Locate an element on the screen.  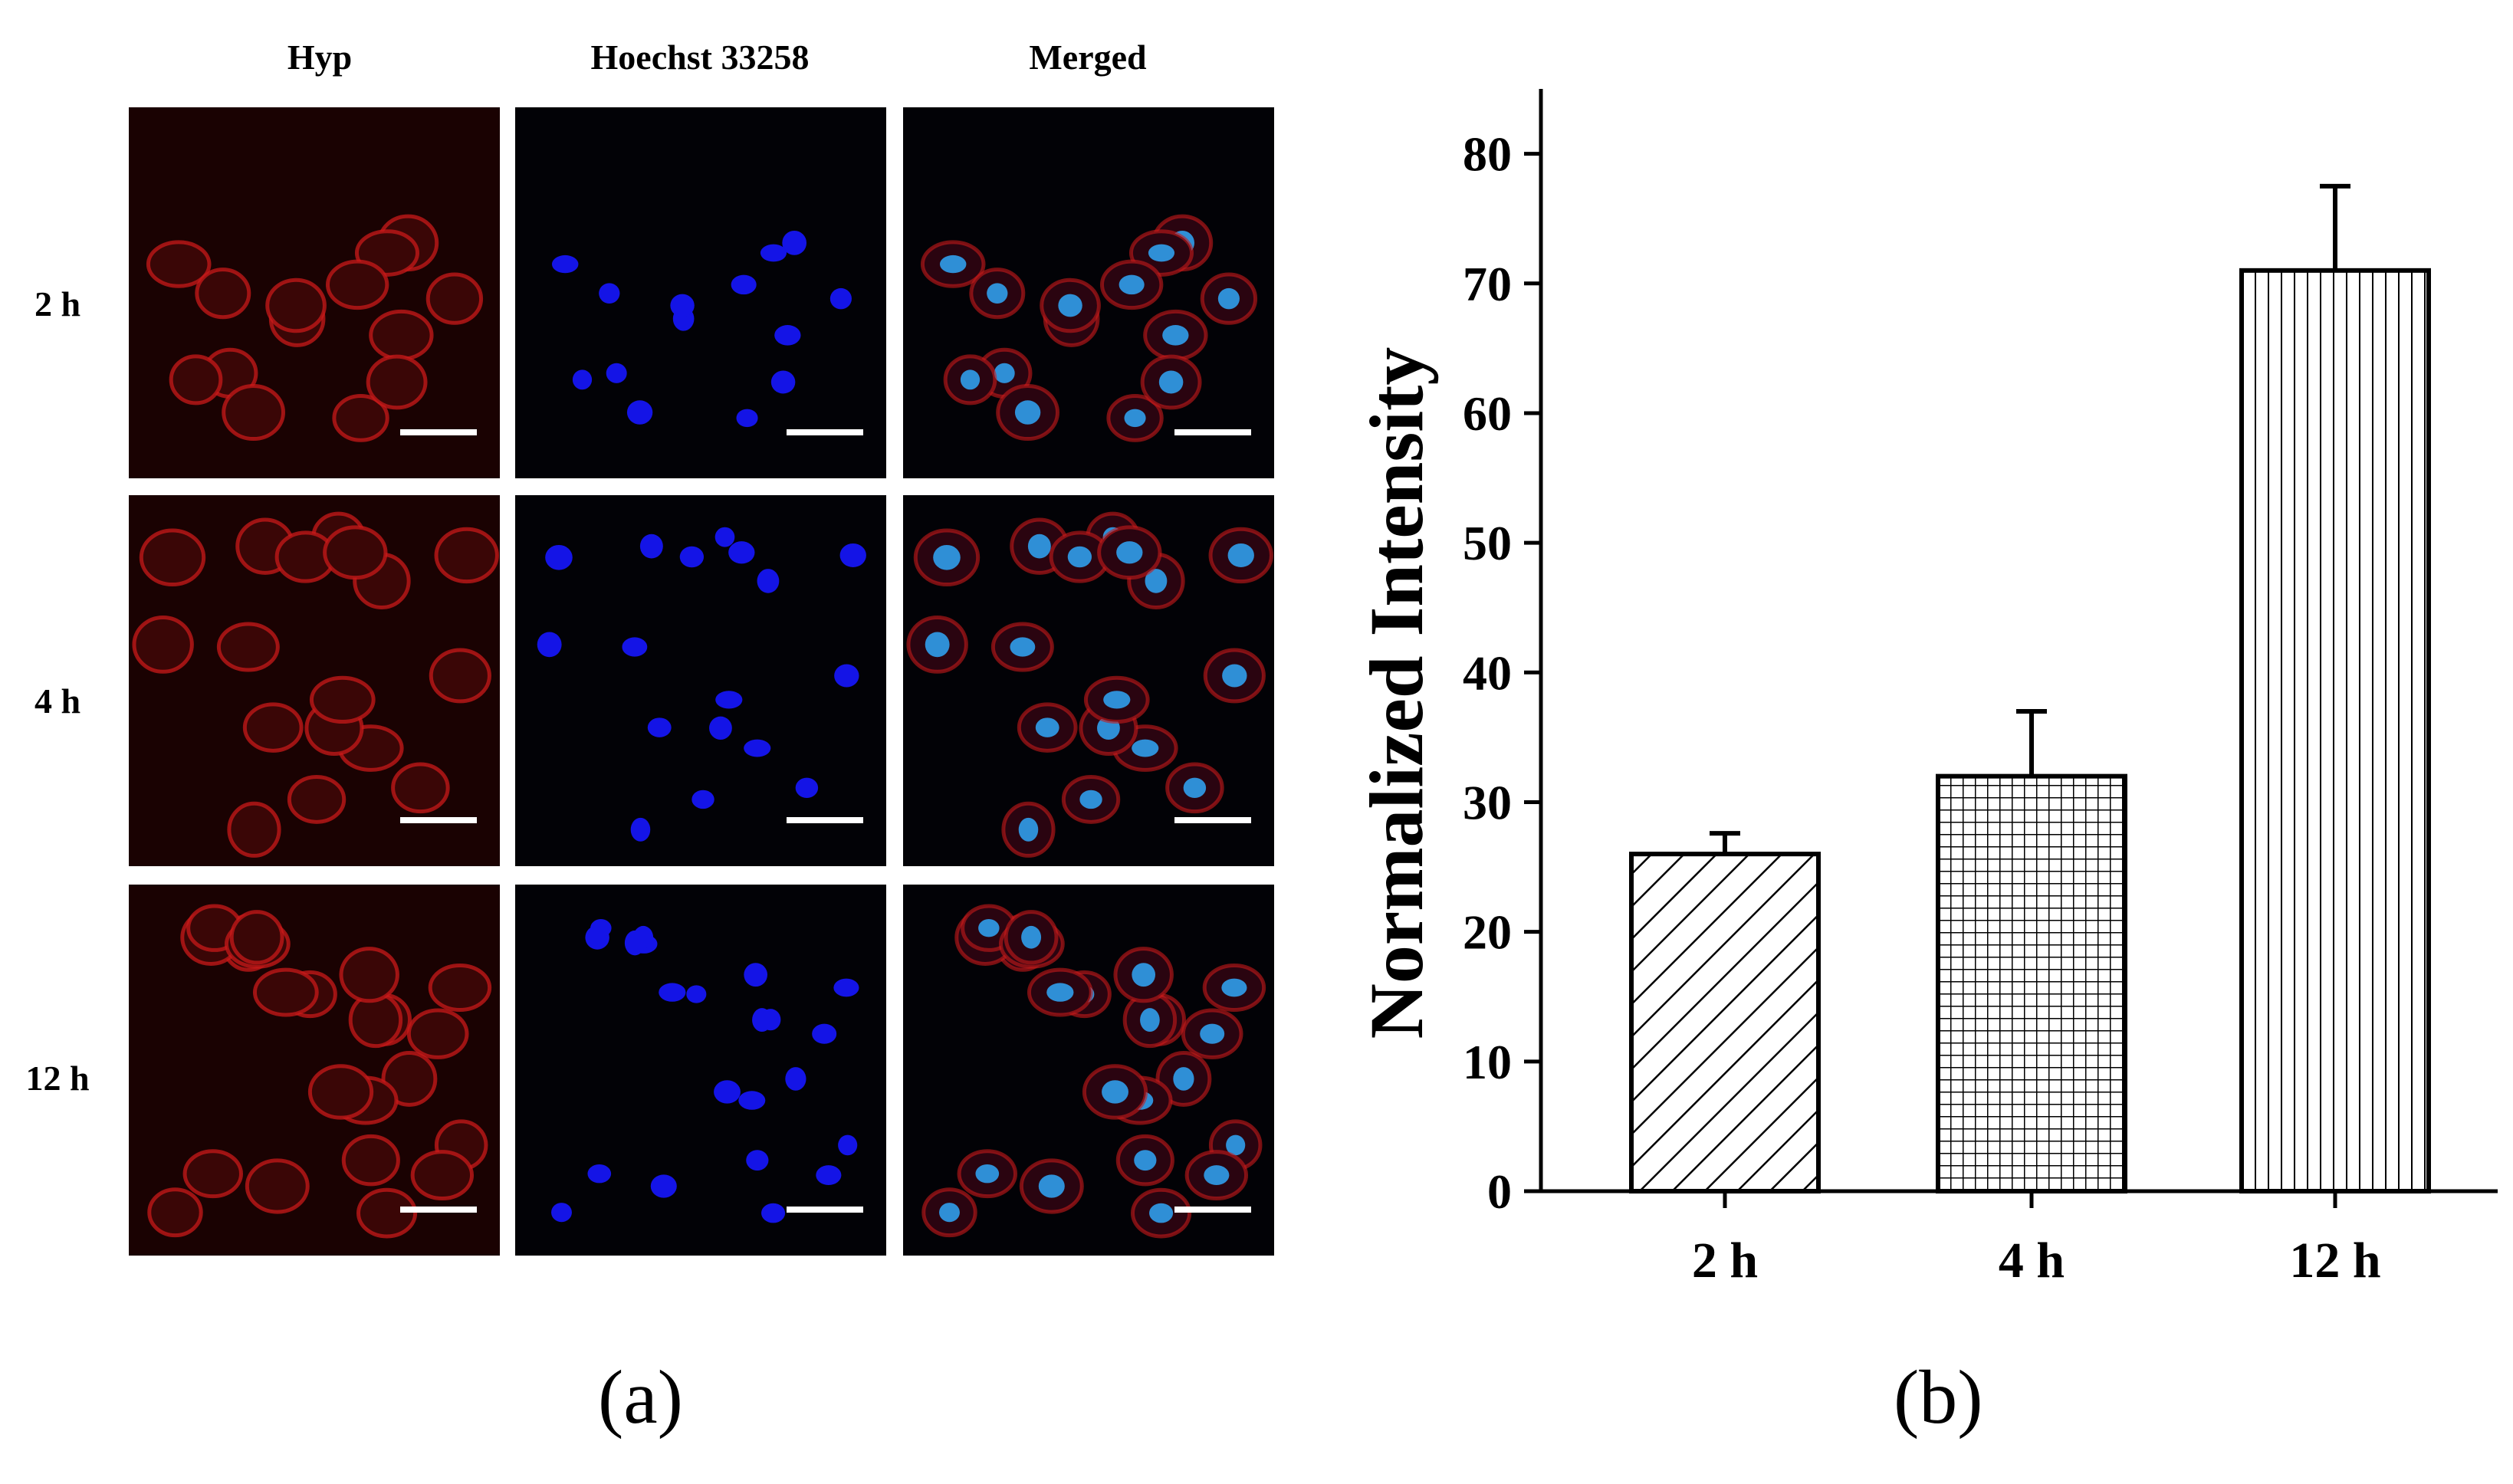
x-tick-label: 12 h is located at coordinates (2334, 1261).